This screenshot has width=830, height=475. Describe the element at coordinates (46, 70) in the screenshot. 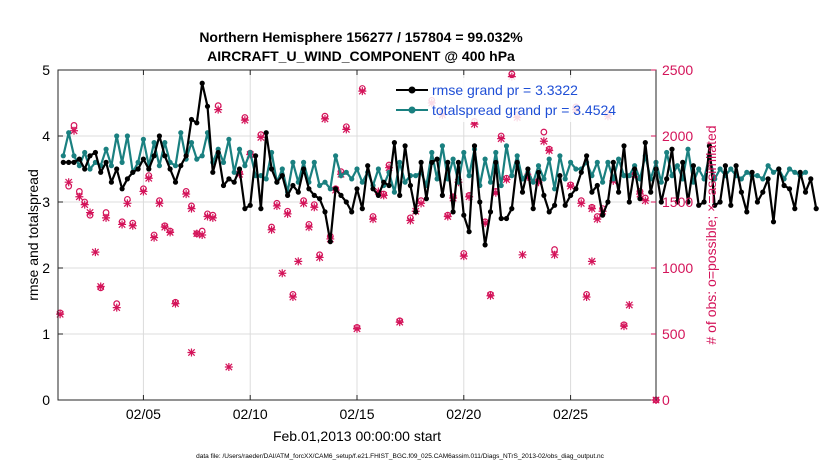

I see `y-left-tick-label: 5` at that location.